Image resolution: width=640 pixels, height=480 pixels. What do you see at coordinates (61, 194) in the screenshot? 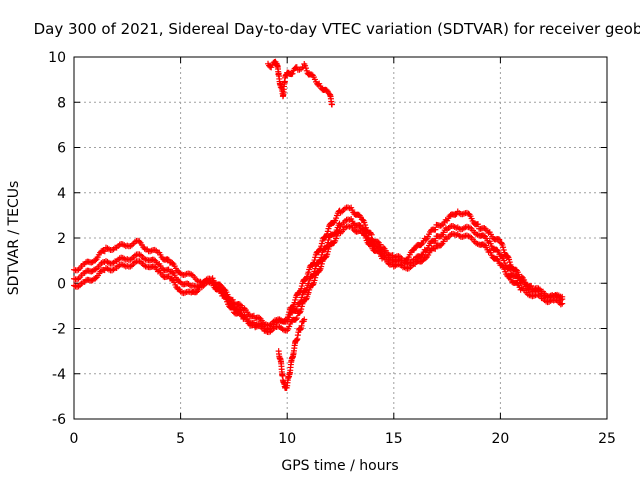
I see `y-tick-label: 4` at bounding box center [61, 194].